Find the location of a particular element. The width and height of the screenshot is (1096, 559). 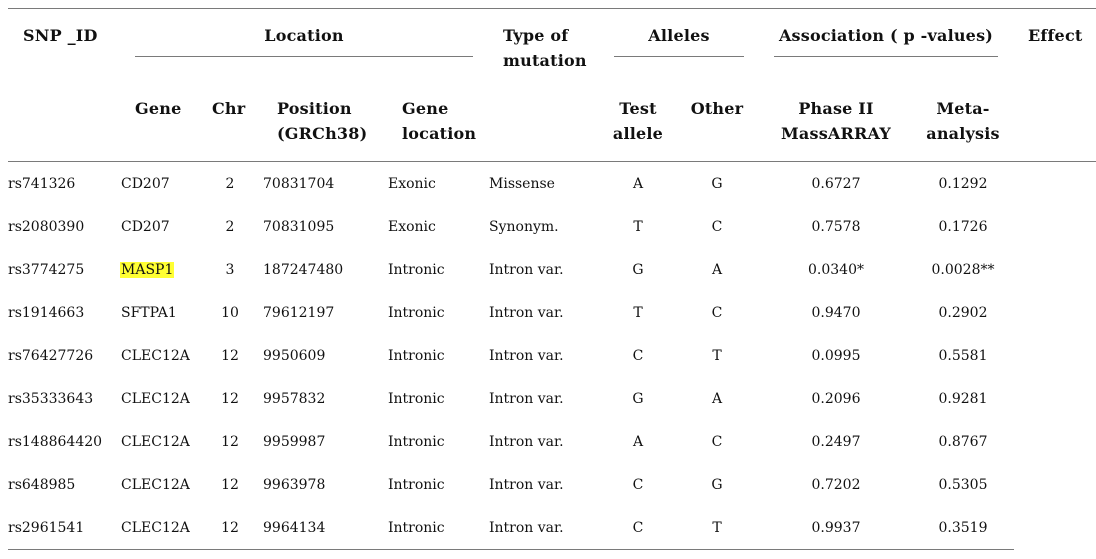

header-phase2-2: MassARRAY is located at coordinates (836, 133).